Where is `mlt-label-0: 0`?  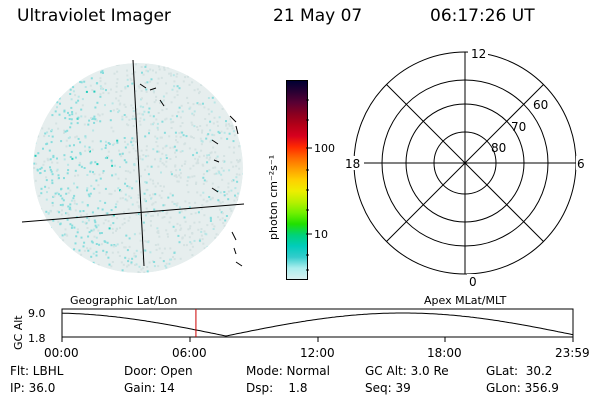
mlt-label-0: 0 is located at coordinates (473, 282).